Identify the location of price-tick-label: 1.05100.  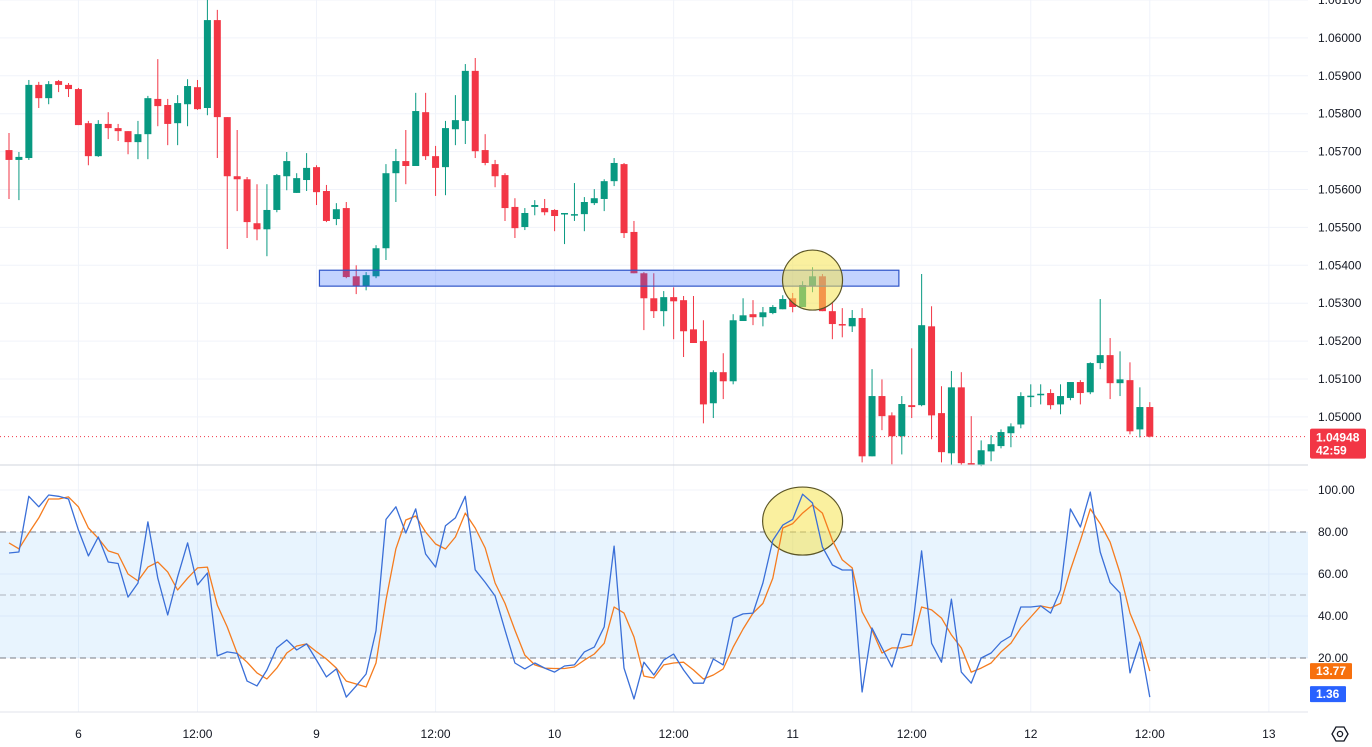
(1340, 379).